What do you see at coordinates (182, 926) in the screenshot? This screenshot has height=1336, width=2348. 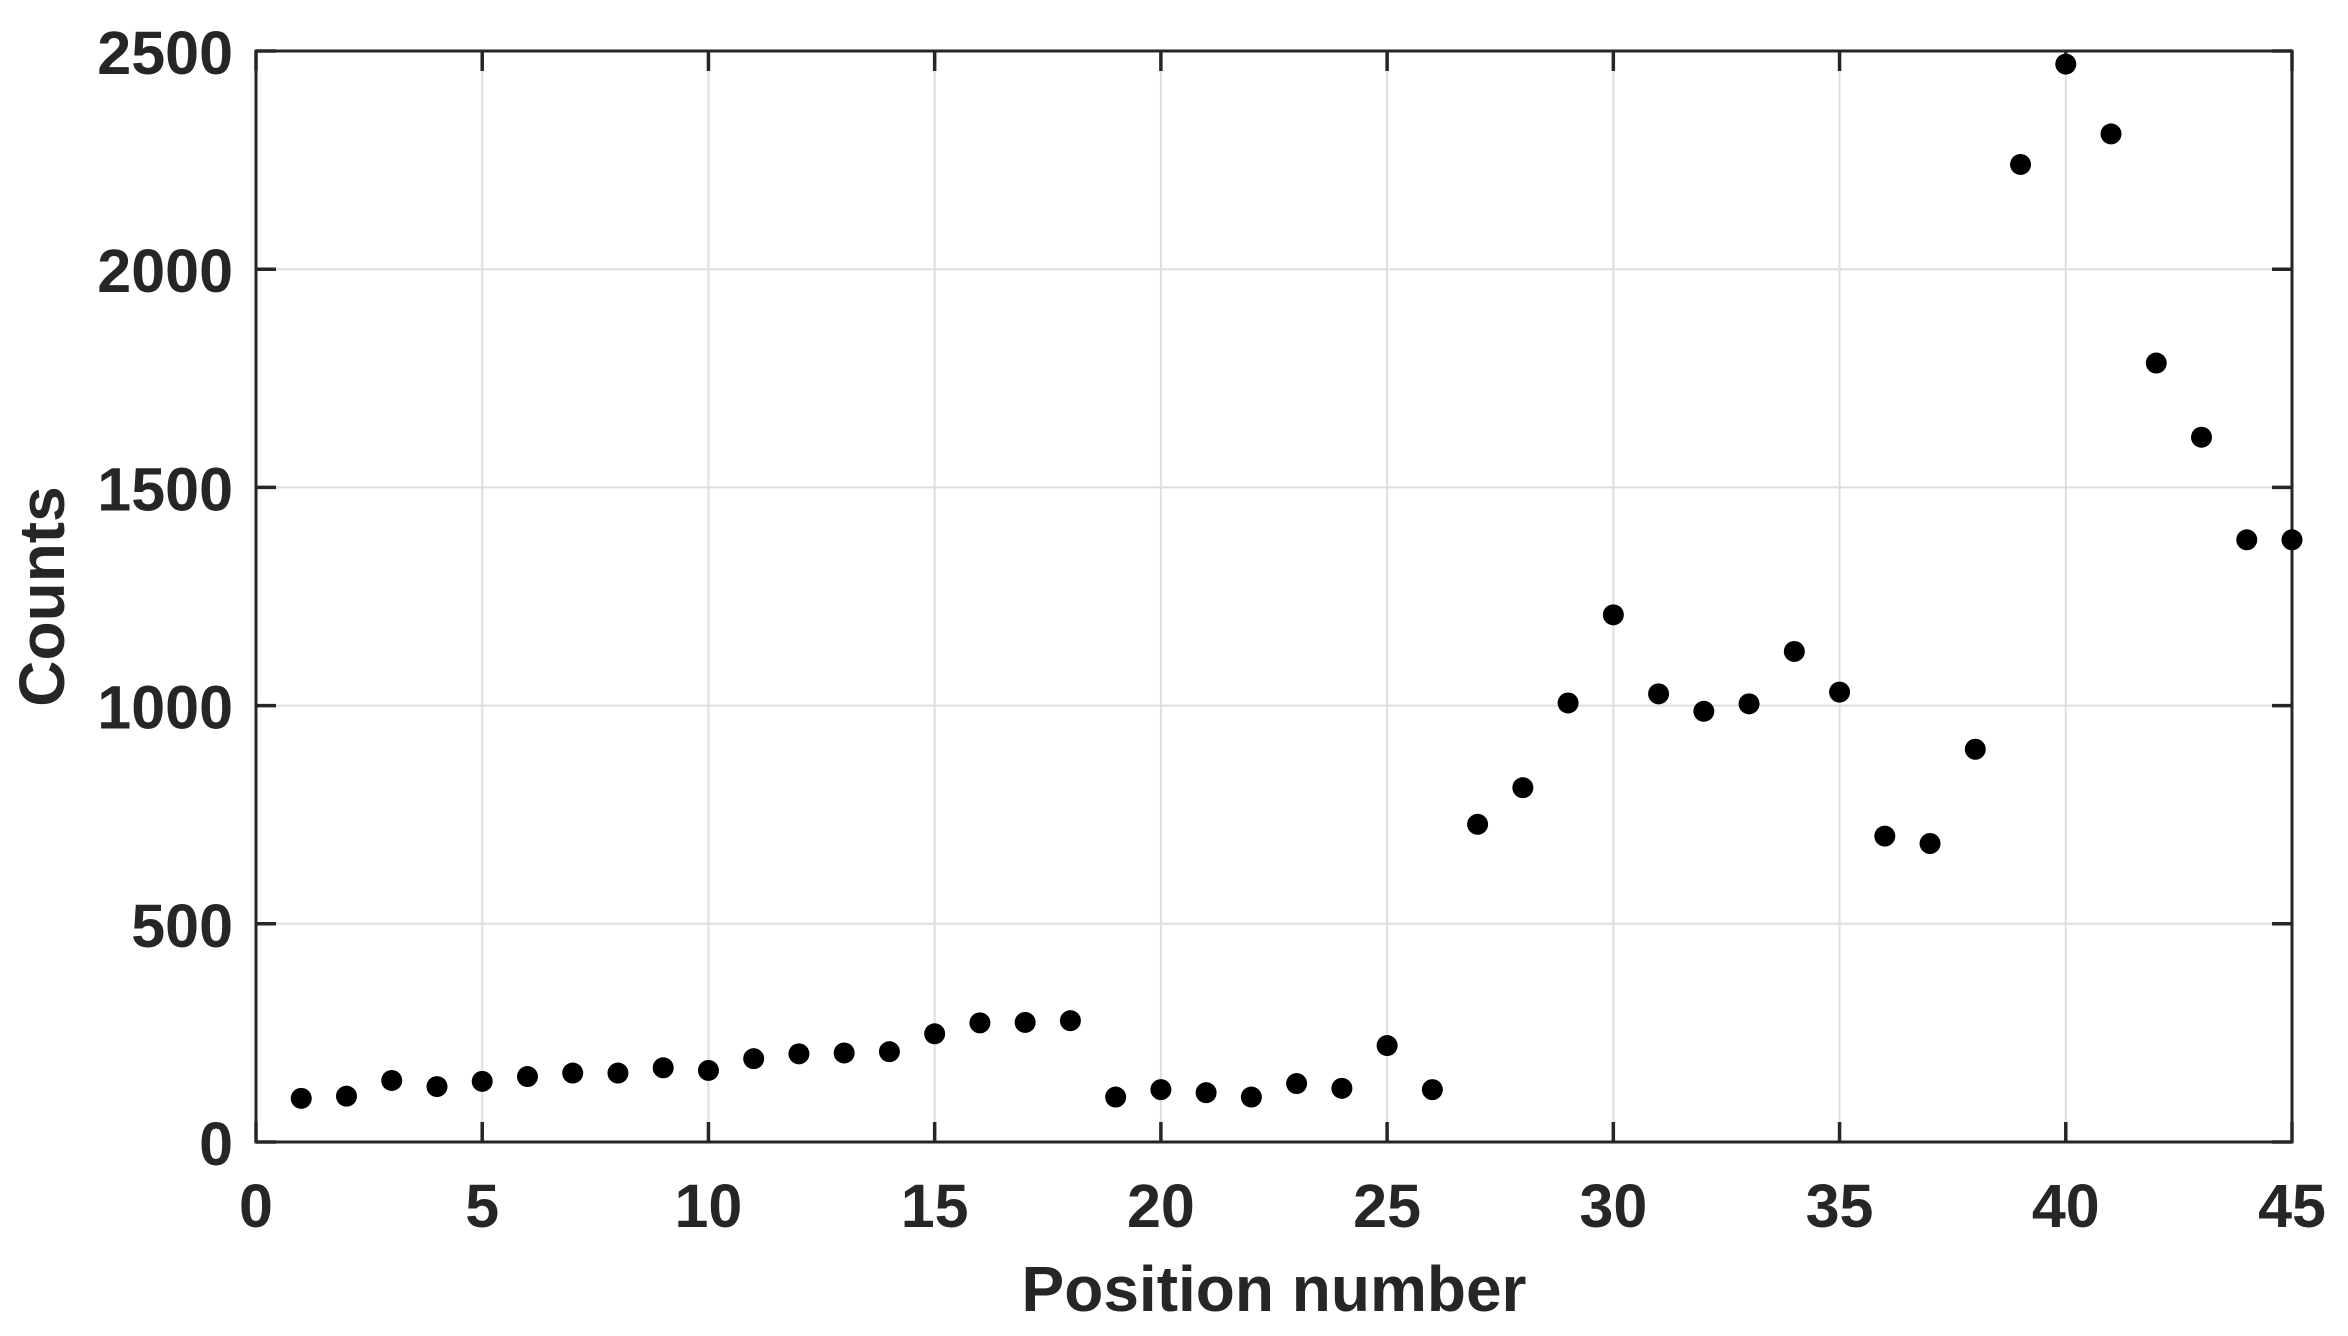 I see `y-tick-label: 500` at bounding box center [182, 926].